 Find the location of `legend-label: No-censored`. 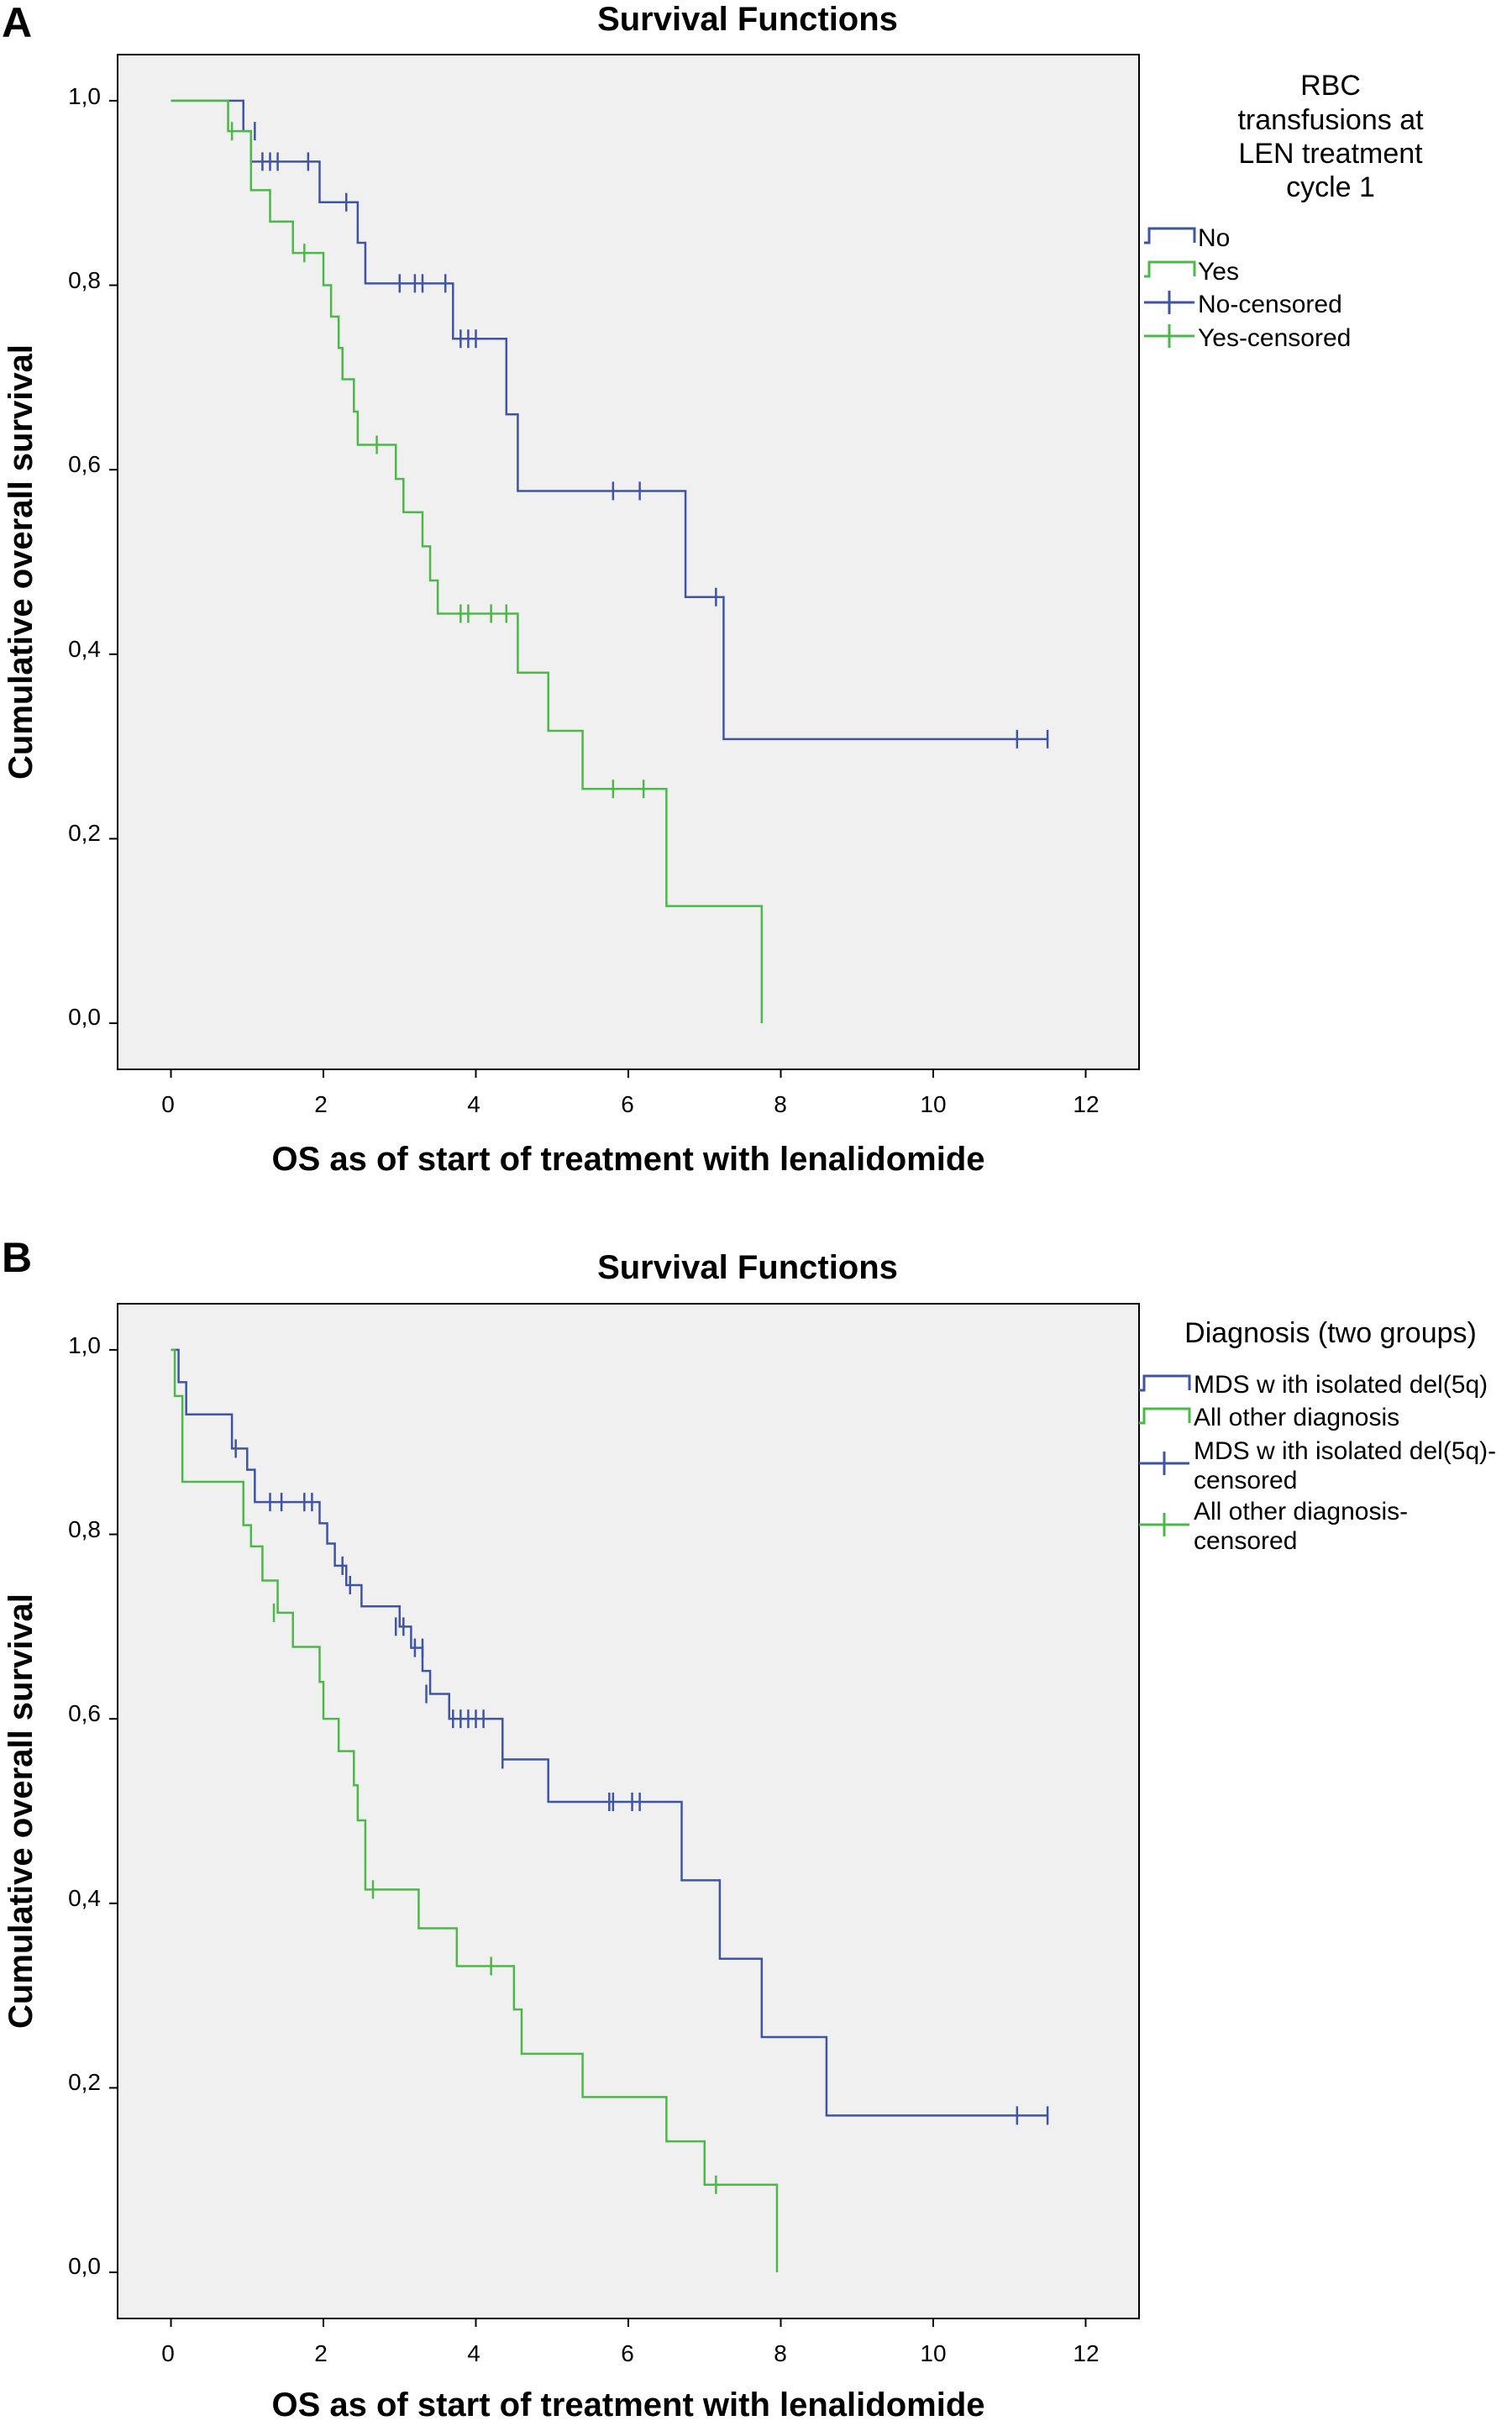

legend-label: No-censored is located at coordinates (1270, 304).